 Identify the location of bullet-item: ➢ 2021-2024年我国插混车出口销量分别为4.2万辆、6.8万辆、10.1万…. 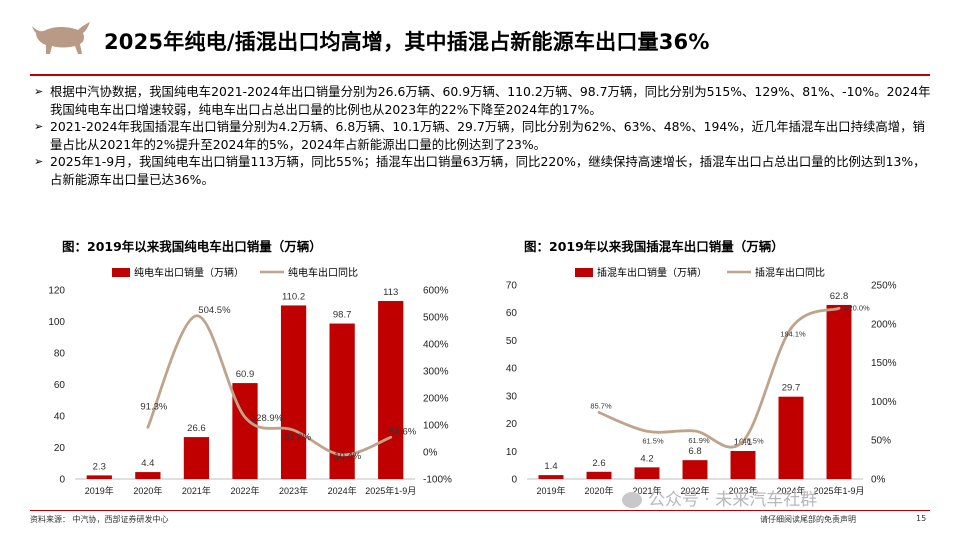
(484, 135).